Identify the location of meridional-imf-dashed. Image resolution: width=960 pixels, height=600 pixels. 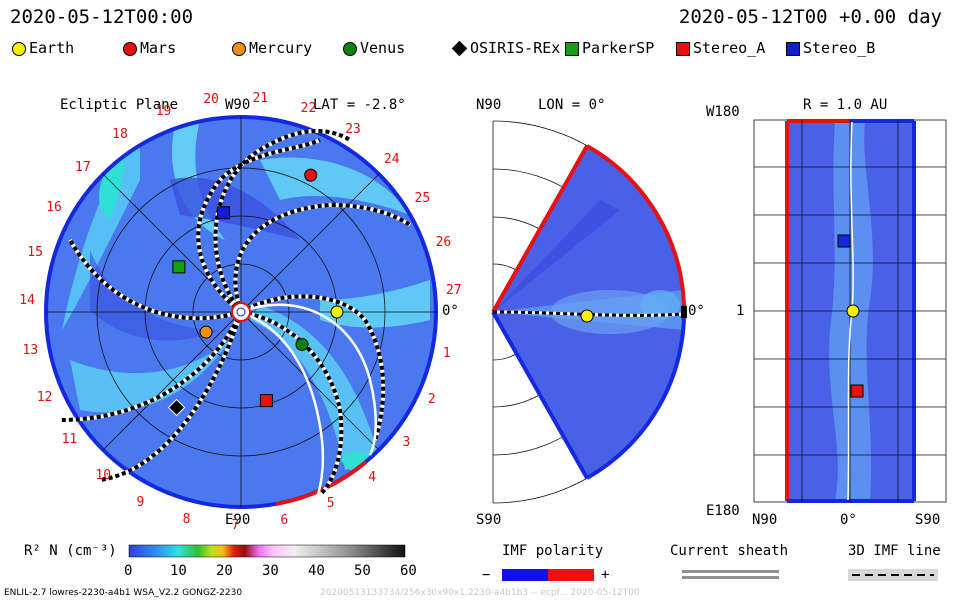
(588, 313).